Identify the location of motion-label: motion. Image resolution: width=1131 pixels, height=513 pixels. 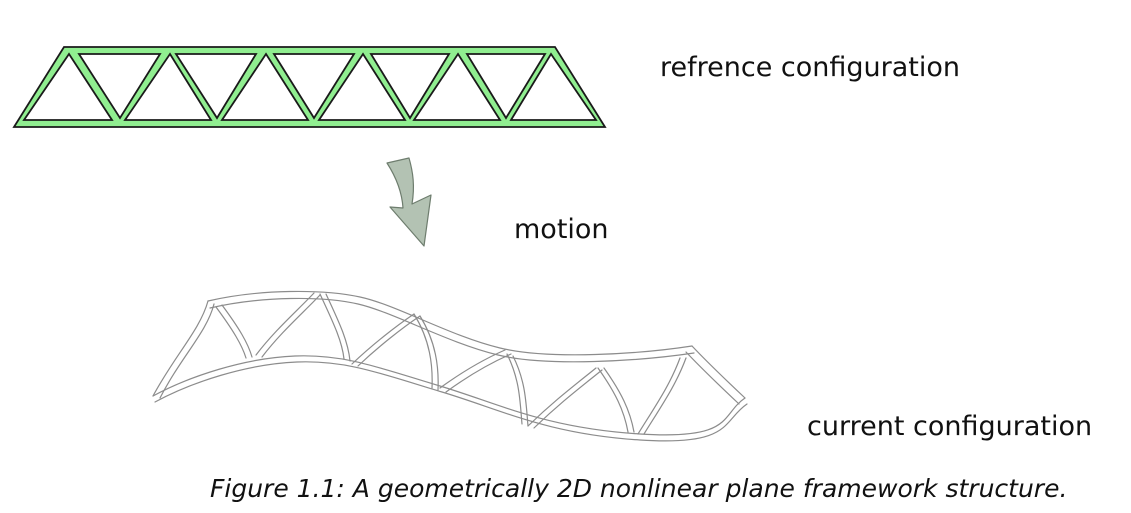
(561, 229).